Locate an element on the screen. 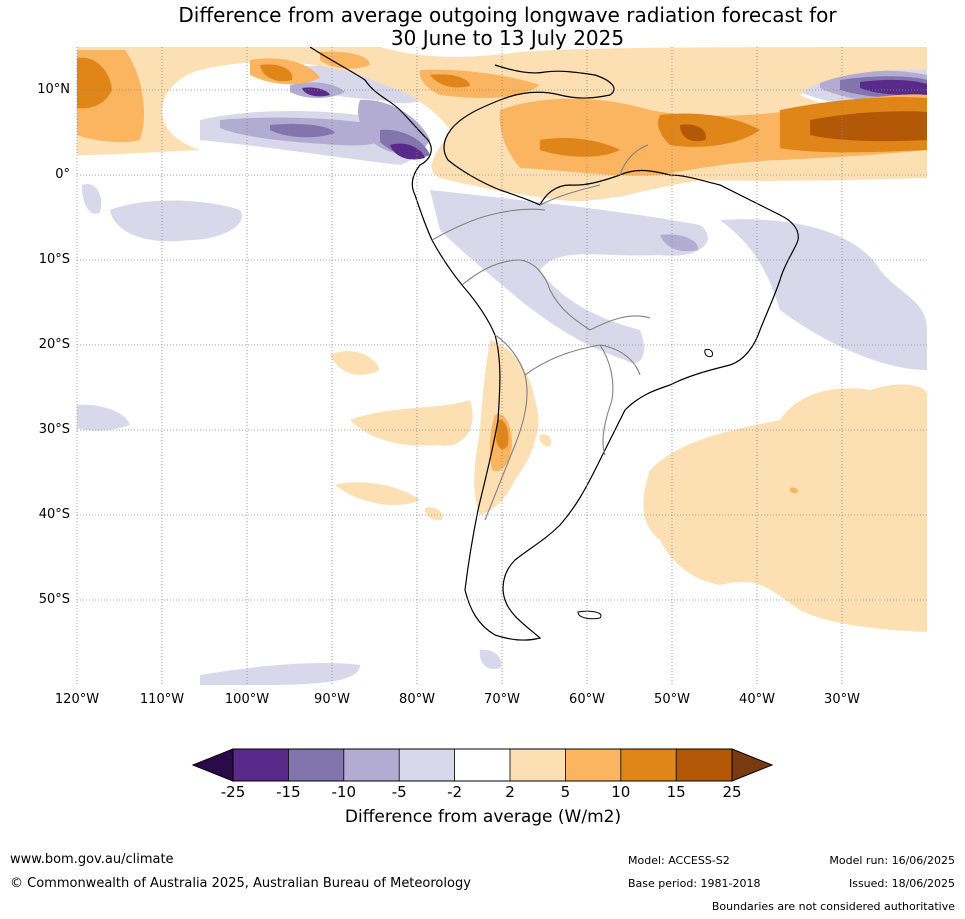  colorbar-tick-label: 2 is located at coordinates (510, 792).